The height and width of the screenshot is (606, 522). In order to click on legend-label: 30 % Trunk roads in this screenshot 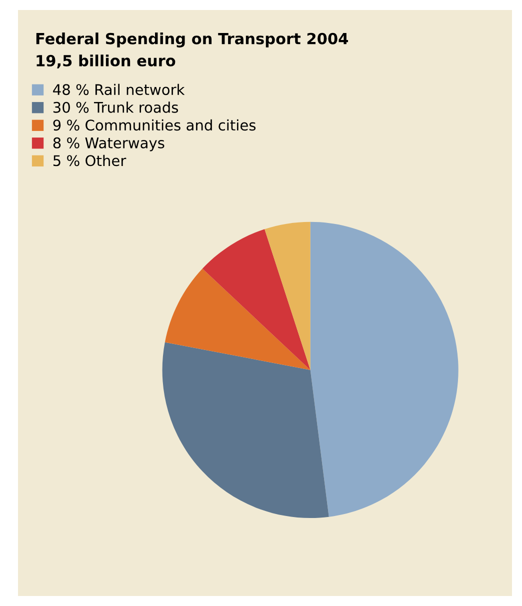, I will do `click(115, 107)`.